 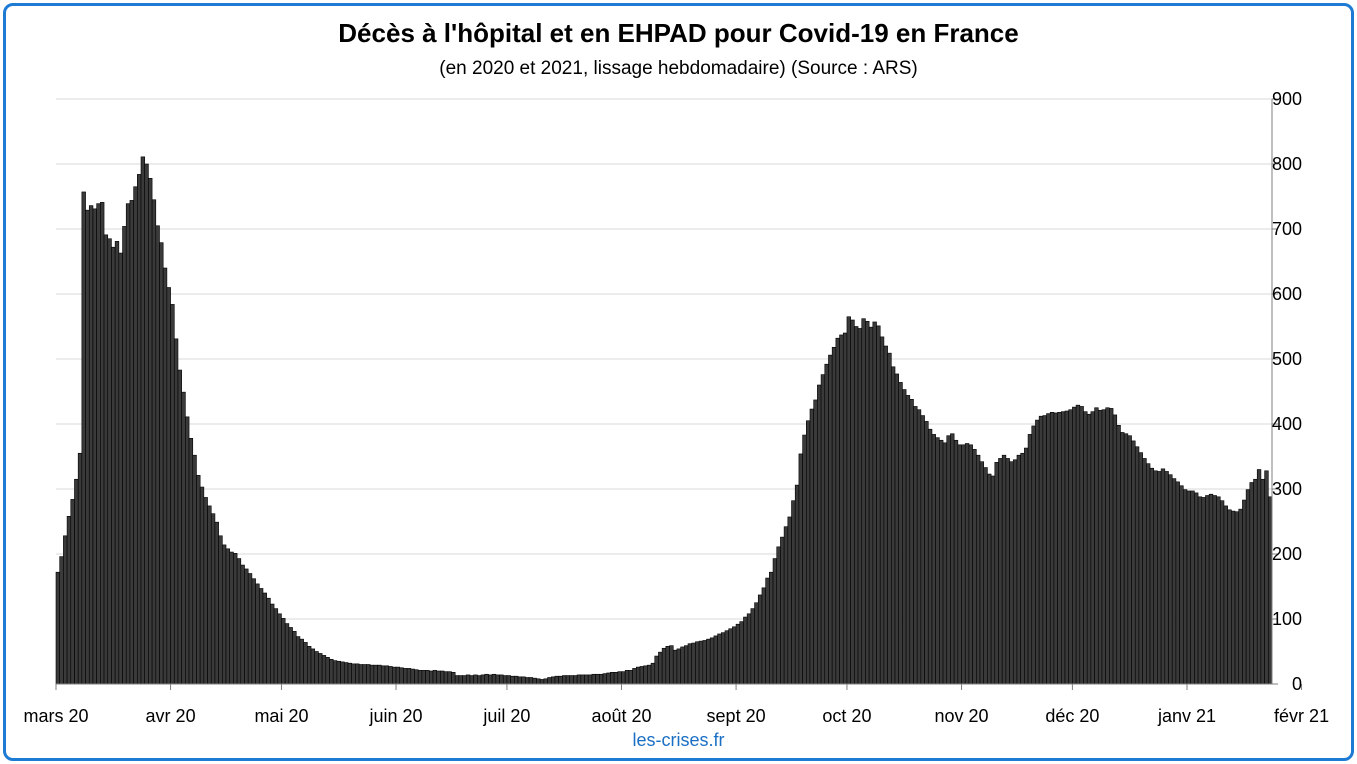 What do you see at coordinates (846, 716) in the screenshot?
I see `x-tick-label: oct 20` at bounding box center [846, 716].